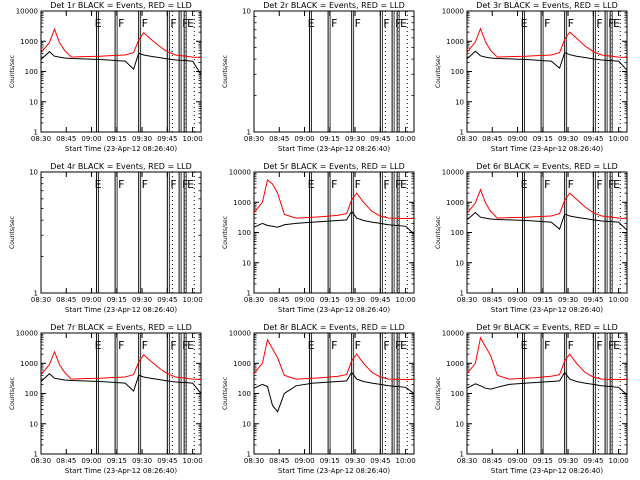 This screenshot has width=640, height=480. Describe the element at coordinates (547, 5) in the screenshot. I see `panel-title: Det 3r BLACK = Events, RED = LLD` at that location.